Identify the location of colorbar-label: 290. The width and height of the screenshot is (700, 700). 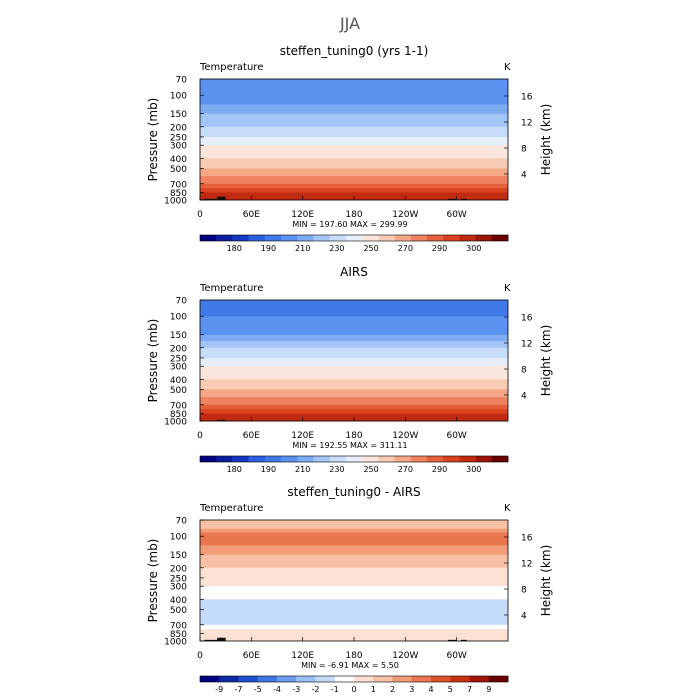
(439, 248).